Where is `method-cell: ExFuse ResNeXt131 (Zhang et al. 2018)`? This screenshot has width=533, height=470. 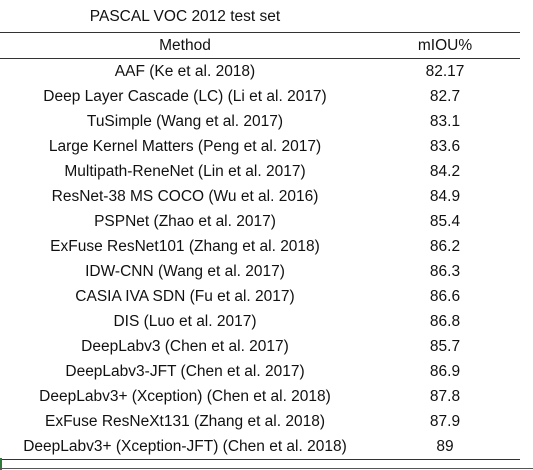 method-cell: ExFuse ResNeXt131 (Zhang et al. 2018) is located at coordinates (184, 421).